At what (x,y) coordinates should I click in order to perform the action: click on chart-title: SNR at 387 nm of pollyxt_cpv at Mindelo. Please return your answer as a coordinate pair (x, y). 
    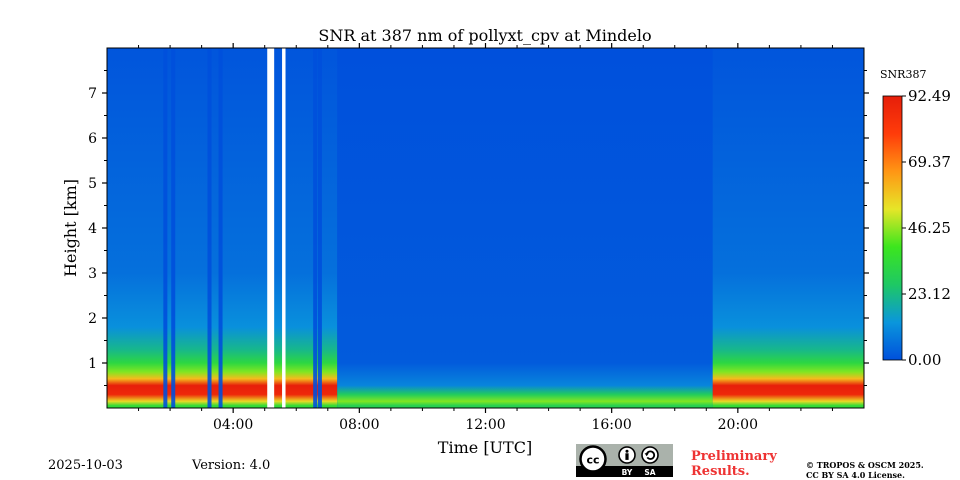
    Looking at the image, I should click on (484, 35).